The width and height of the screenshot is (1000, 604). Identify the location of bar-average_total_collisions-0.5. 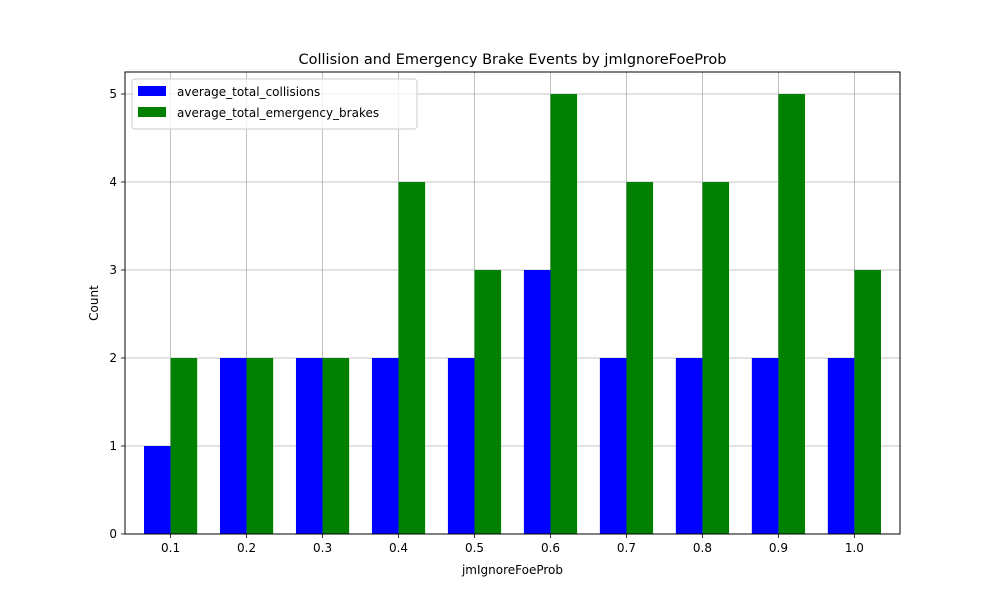
(461, 446).